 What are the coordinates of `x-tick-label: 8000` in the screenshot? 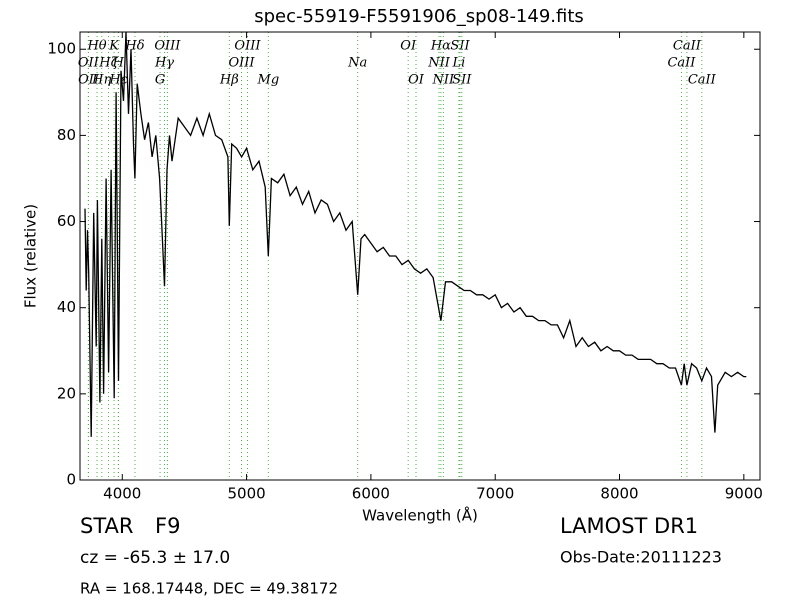 It's located at (619, 494).